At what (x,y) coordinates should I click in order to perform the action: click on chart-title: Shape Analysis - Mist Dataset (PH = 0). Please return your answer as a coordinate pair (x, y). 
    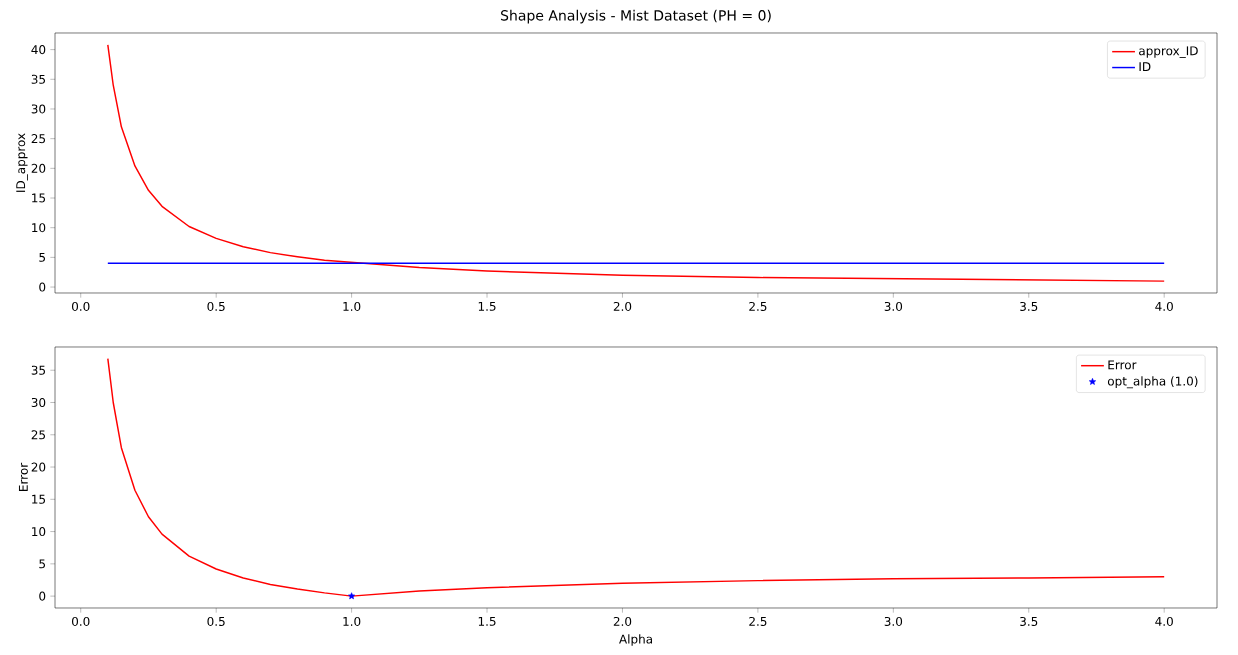
    Looking at the image, I should click on (636, 16).